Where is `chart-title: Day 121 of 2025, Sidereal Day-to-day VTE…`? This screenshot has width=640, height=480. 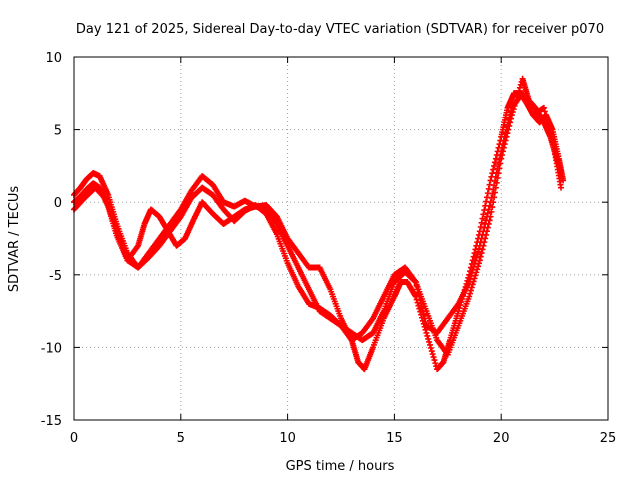
chart-title: Day 121 of 2025, Sidereal Day-to-day VTE… is located at coordinates (340, 29).